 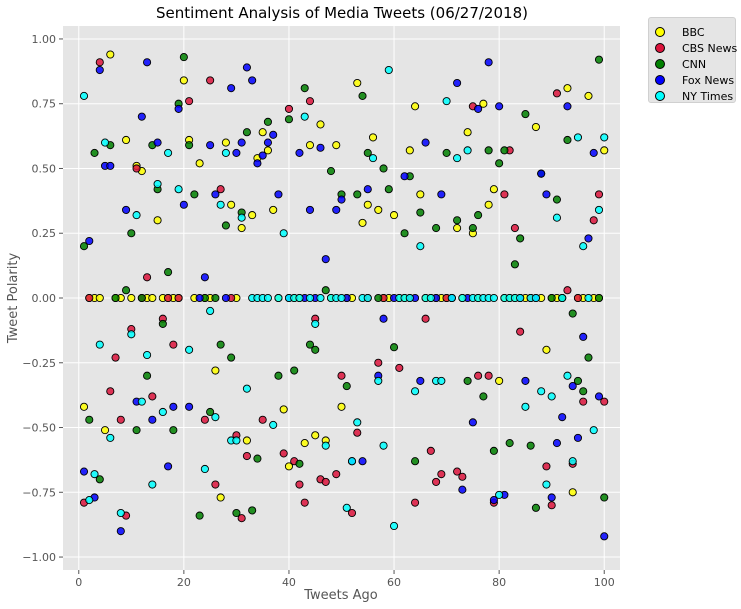 What do you see at coordinates (394, 582) in the screenshot?
I see `x-tick-label: 60` at bounding box center [394, 582].